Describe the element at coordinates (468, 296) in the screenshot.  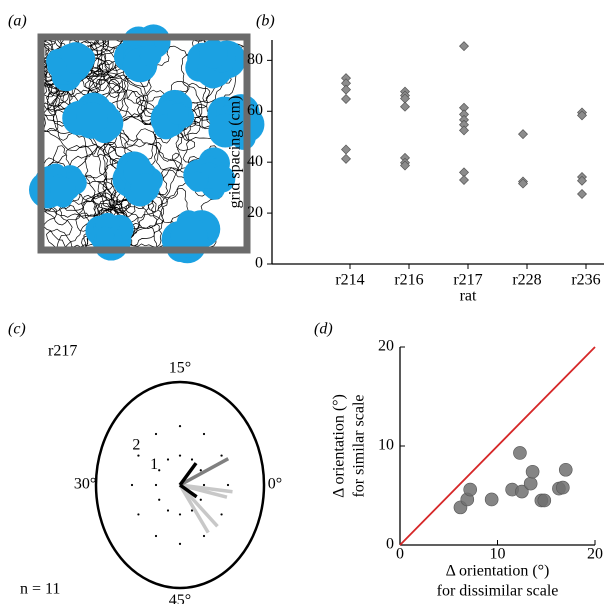
I see `x-axis-label: rat` at that location.